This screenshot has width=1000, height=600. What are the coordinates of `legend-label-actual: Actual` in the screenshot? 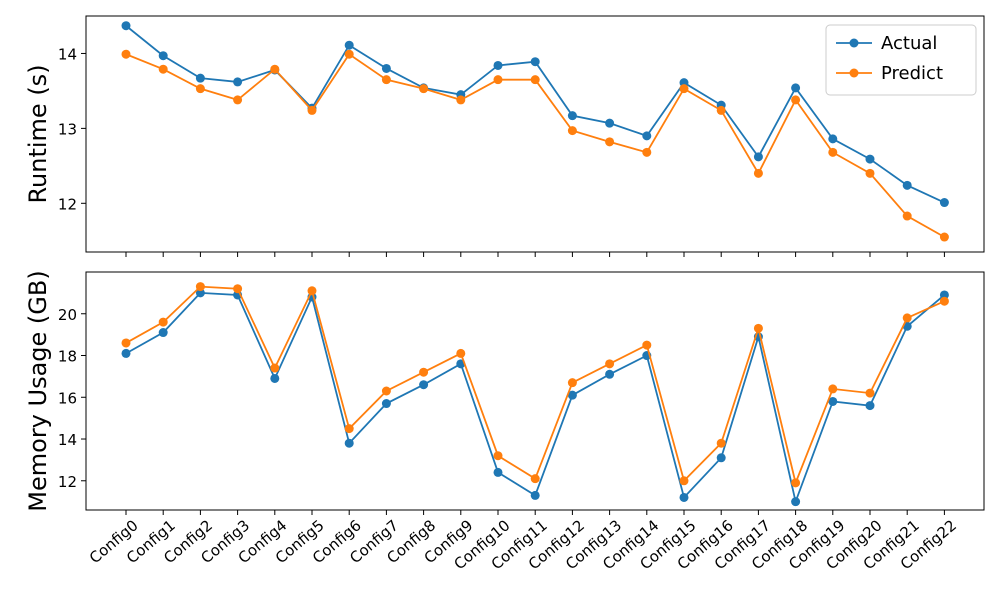 It's located at (909, 43).